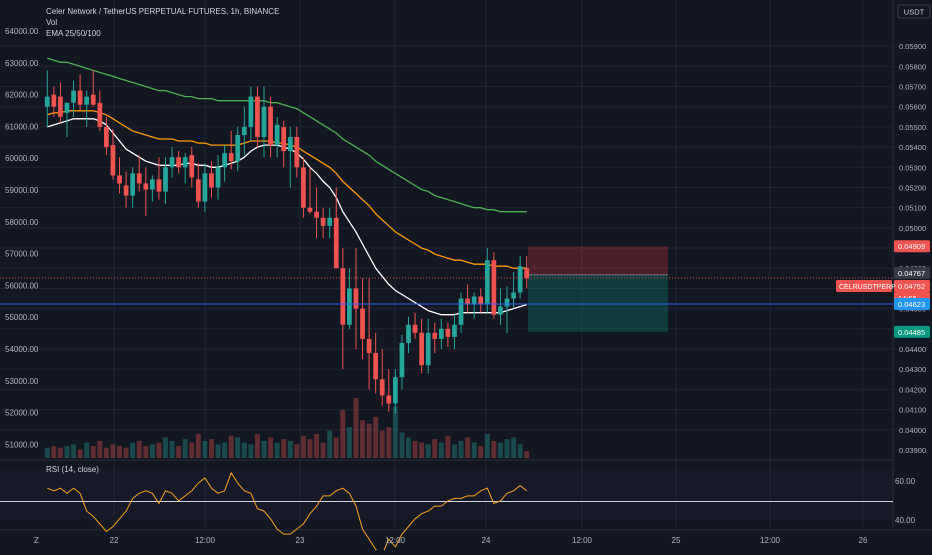 The image size is (932, 555). What do you see at coordinates (912, 107) in the screenshot?
I see `right-axis-label: 0.05600` at bounding box center [912, 107].